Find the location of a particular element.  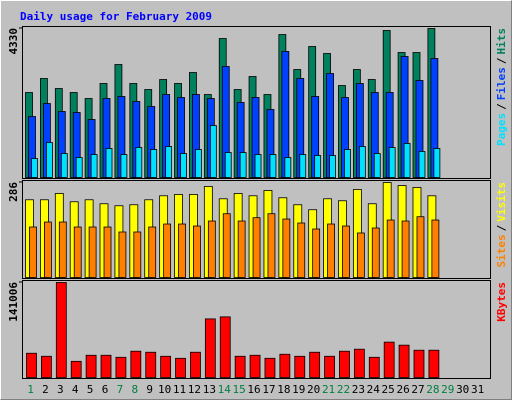

legend-entry: Files is located at coordinates (501, 83).